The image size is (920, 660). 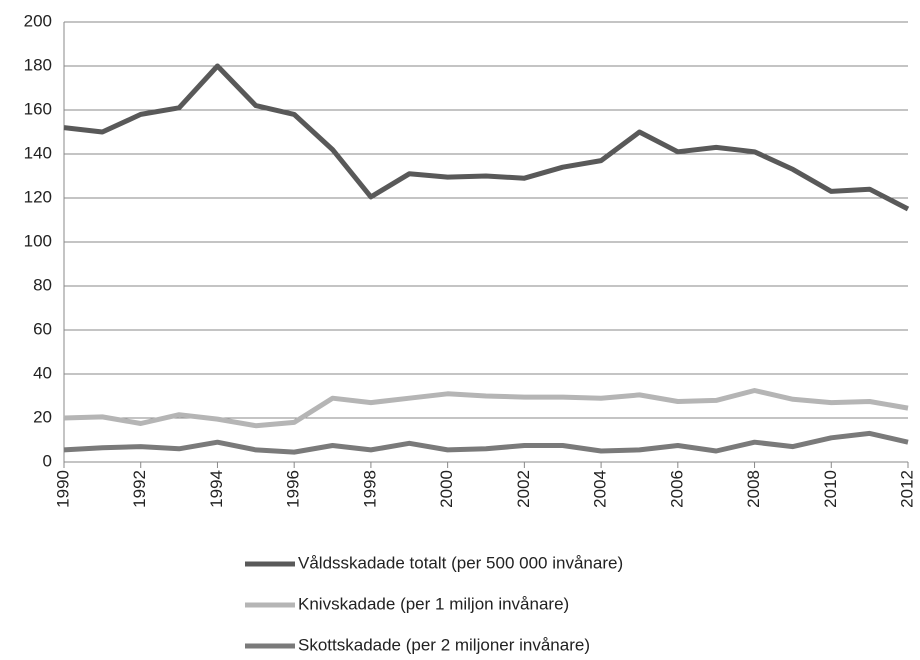 What do you see at coordinates (906, 489) in the screenshot?
I see `x-tick-label: 2012` at bounding box center [906, 489].